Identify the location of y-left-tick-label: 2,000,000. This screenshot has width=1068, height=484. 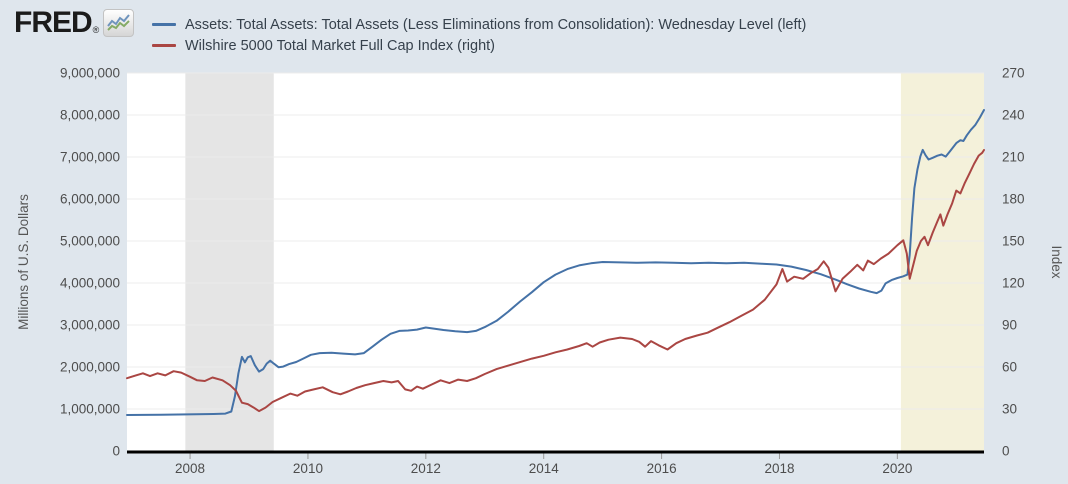
(90, 367).